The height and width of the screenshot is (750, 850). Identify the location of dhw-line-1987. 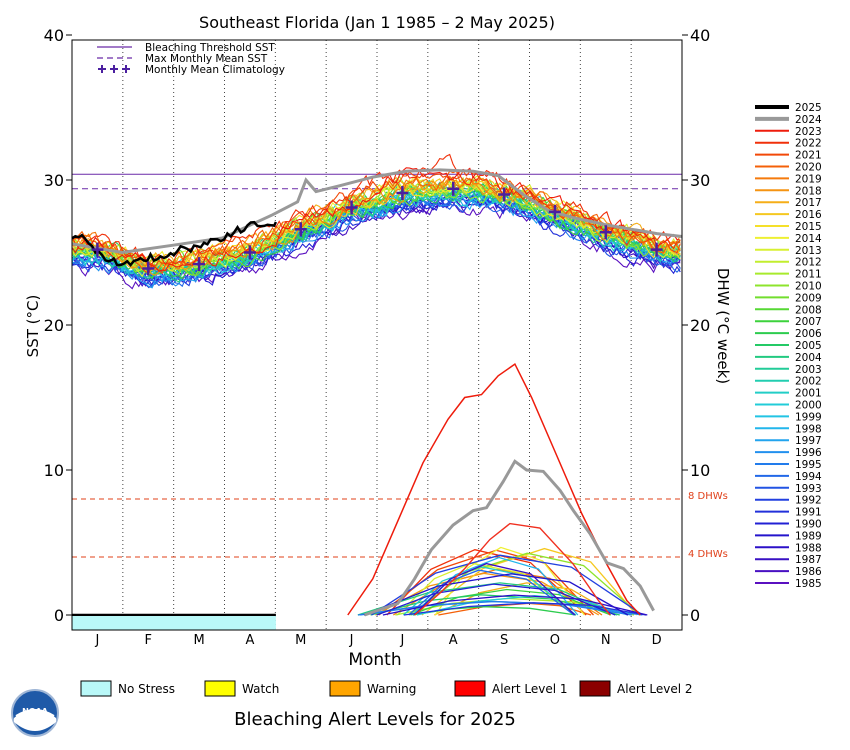
(494, 589).